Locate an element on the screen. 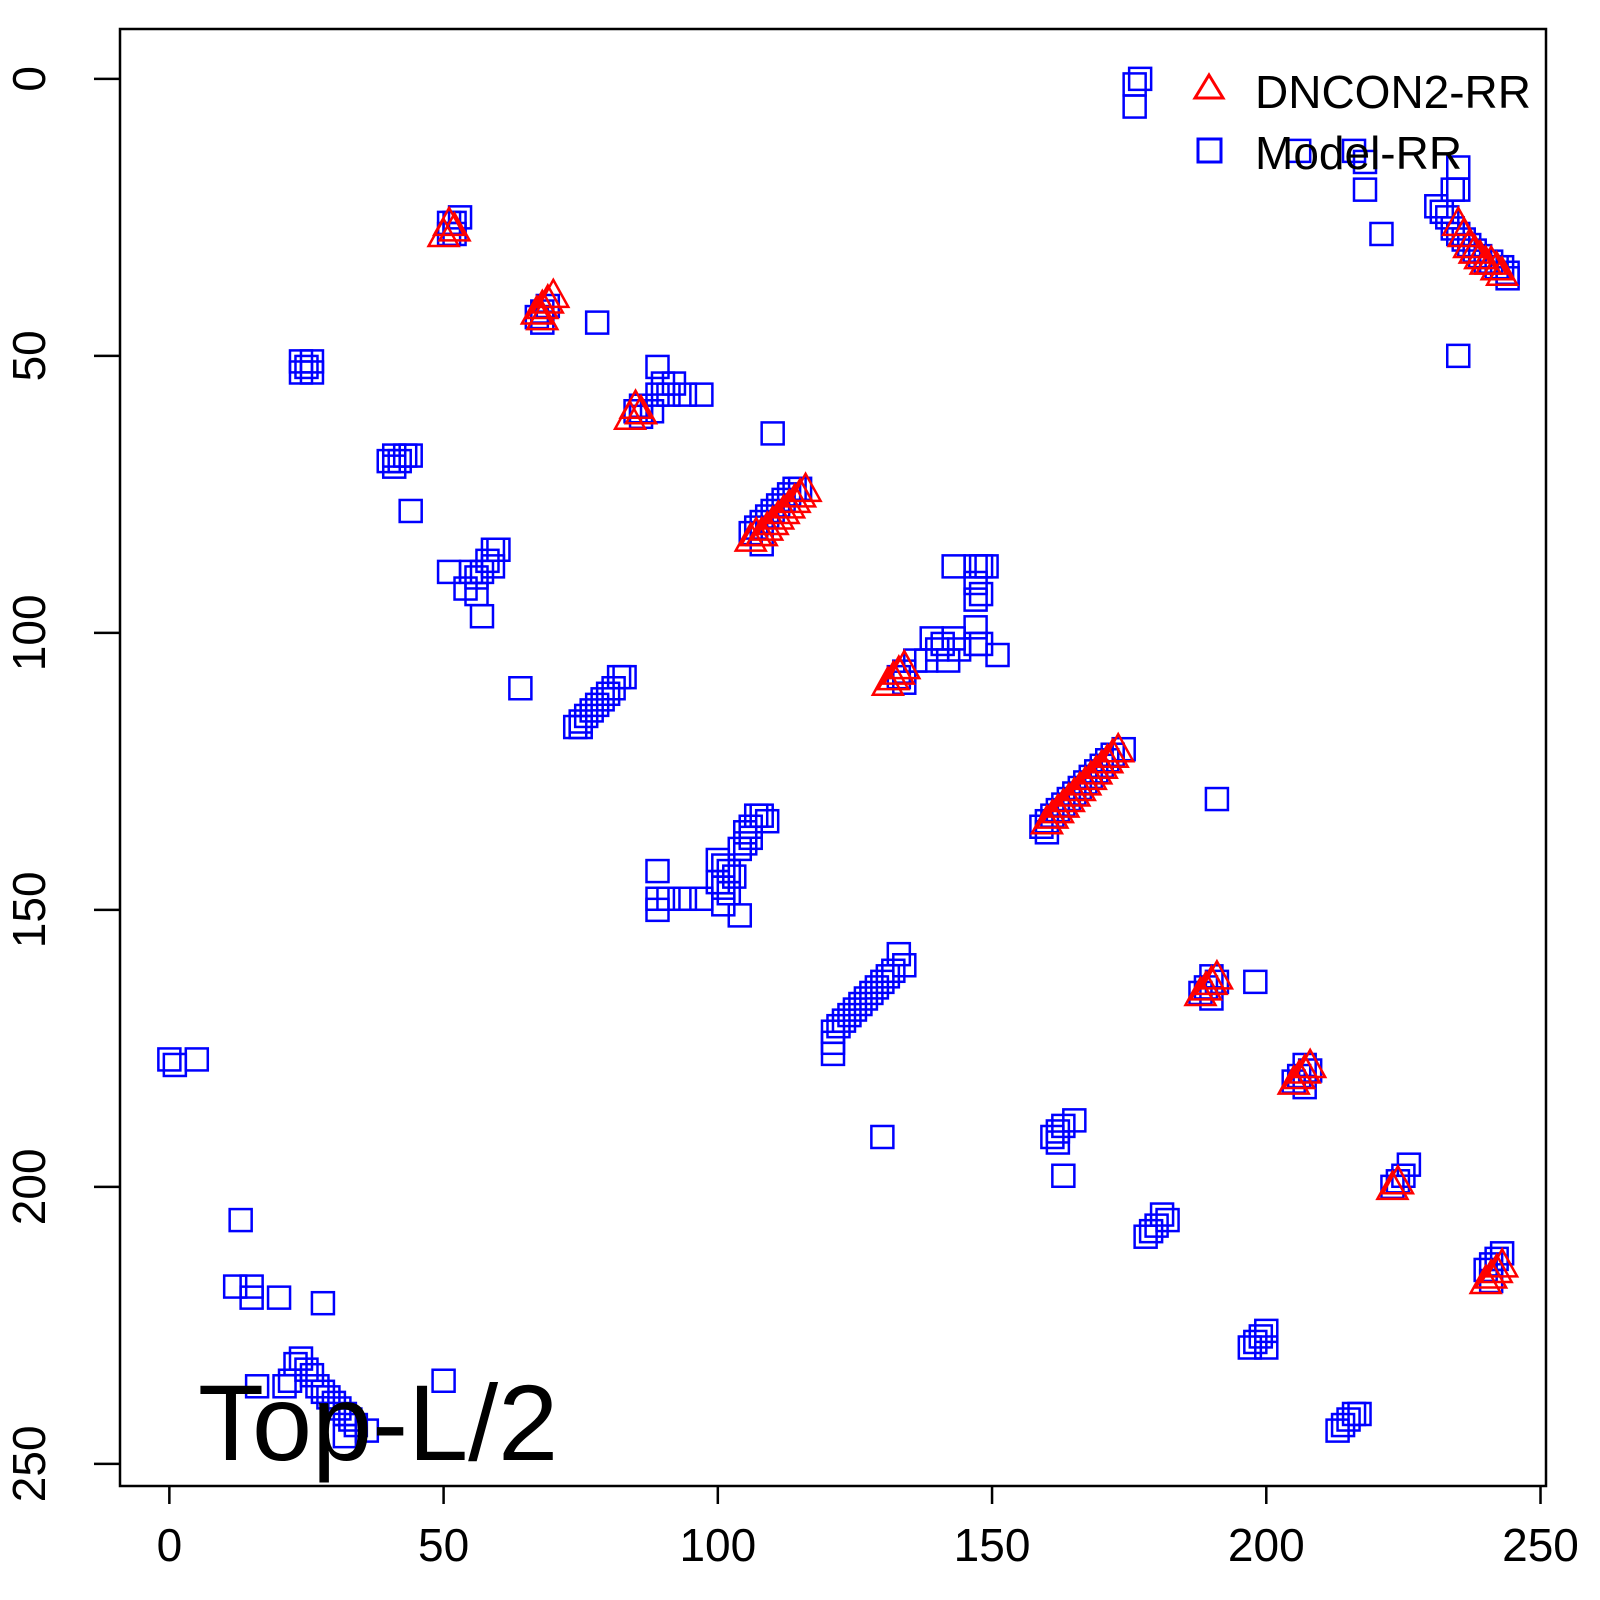  y-tick-label: 100 is located at coordinates (29, 632).